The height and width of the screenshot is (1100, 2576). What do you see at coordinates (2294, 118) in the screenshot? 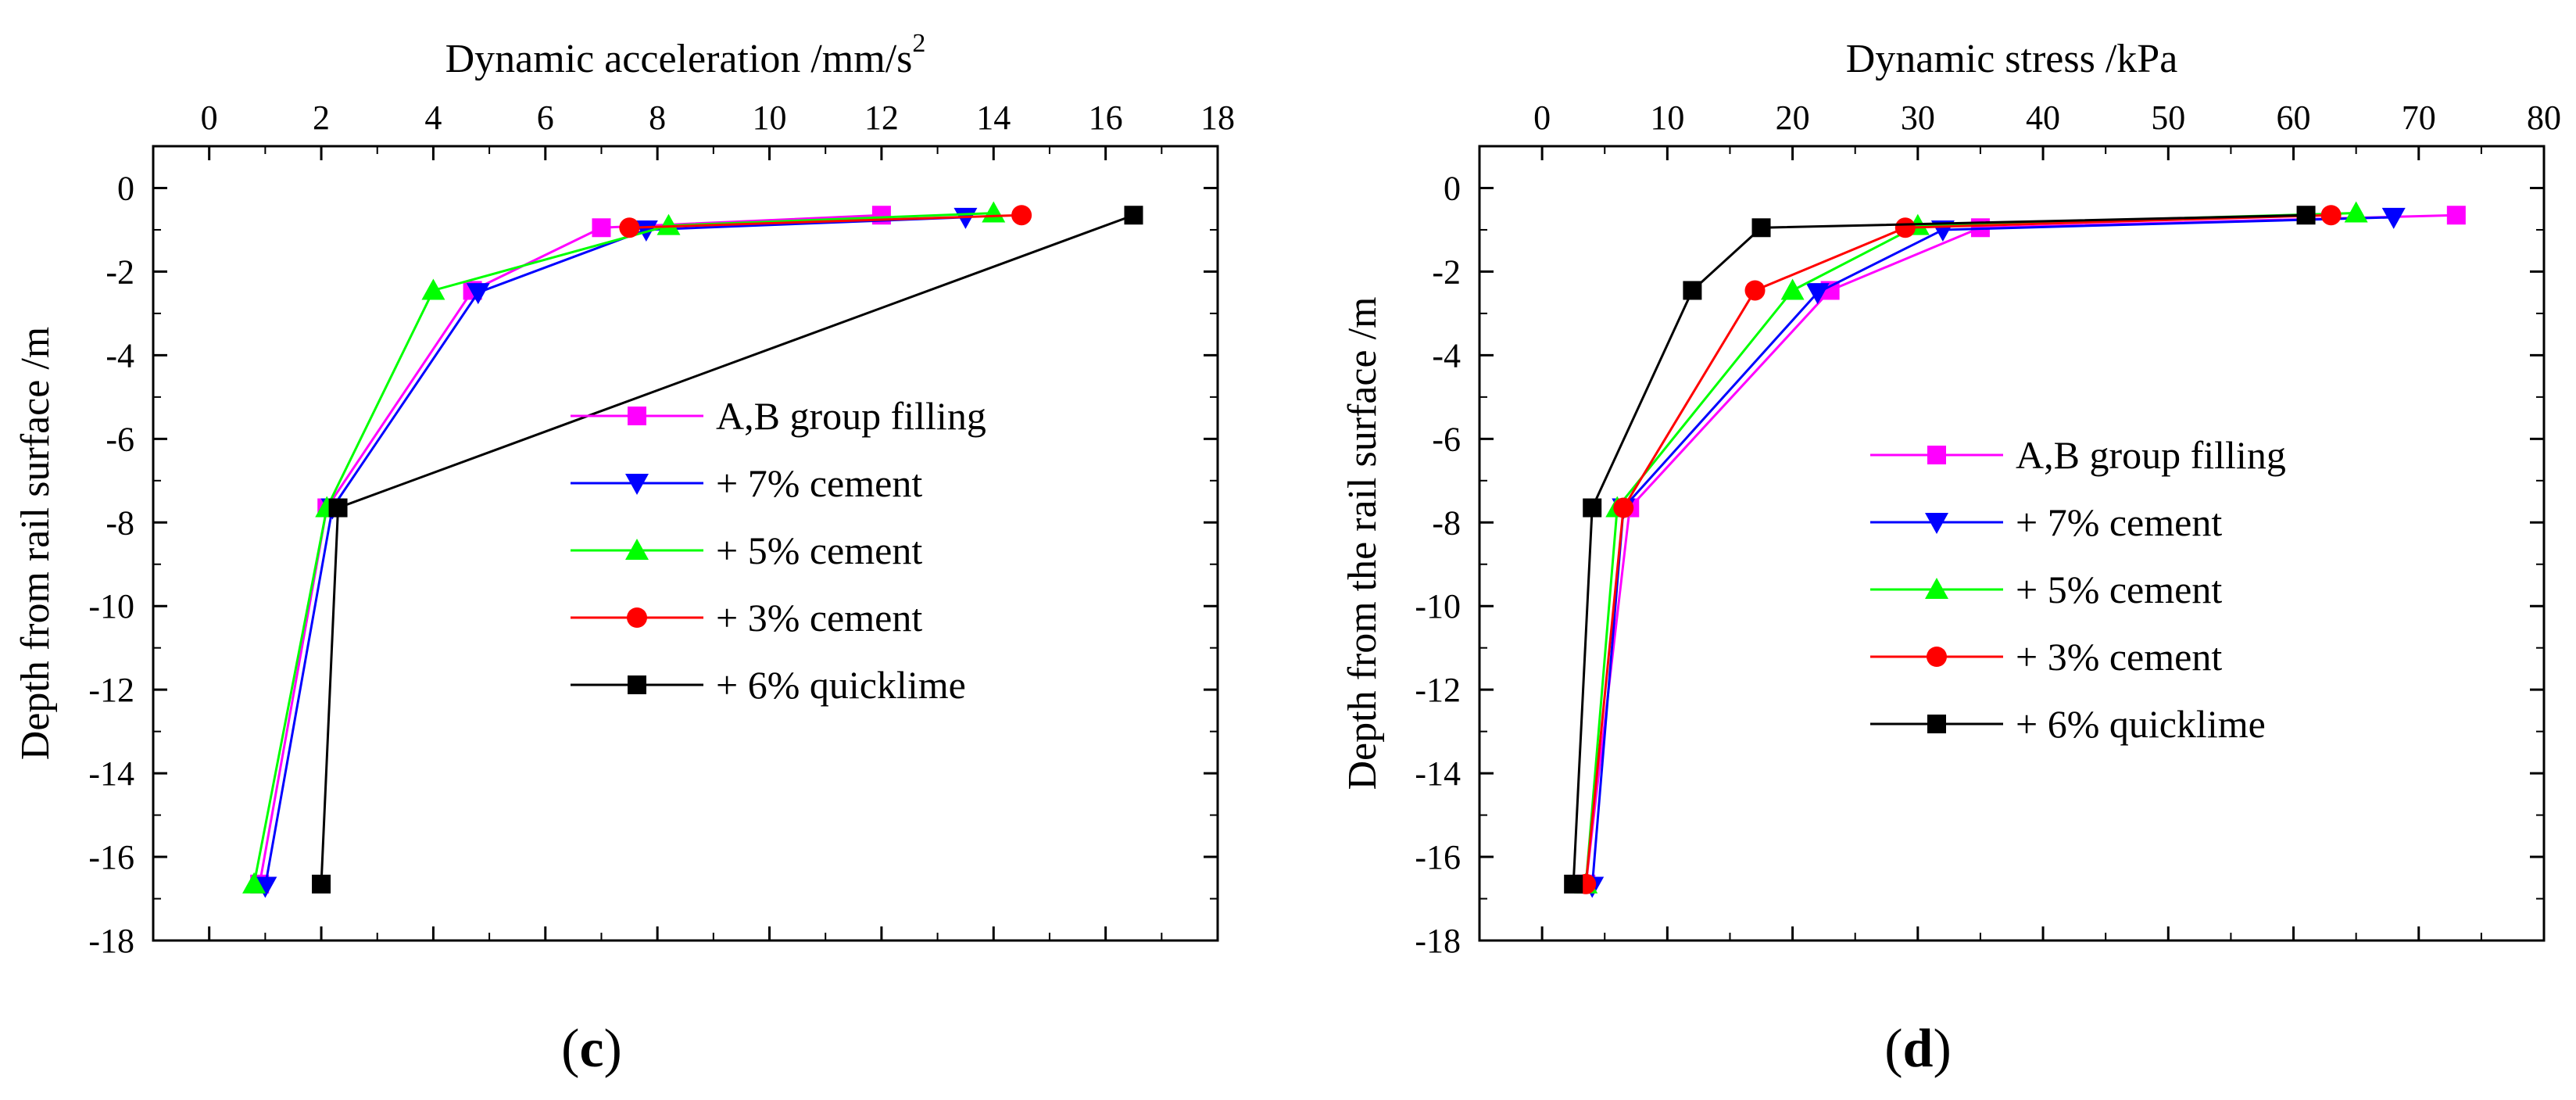
I see `x-tick-label: 60` at bounding box center [2294, 118].